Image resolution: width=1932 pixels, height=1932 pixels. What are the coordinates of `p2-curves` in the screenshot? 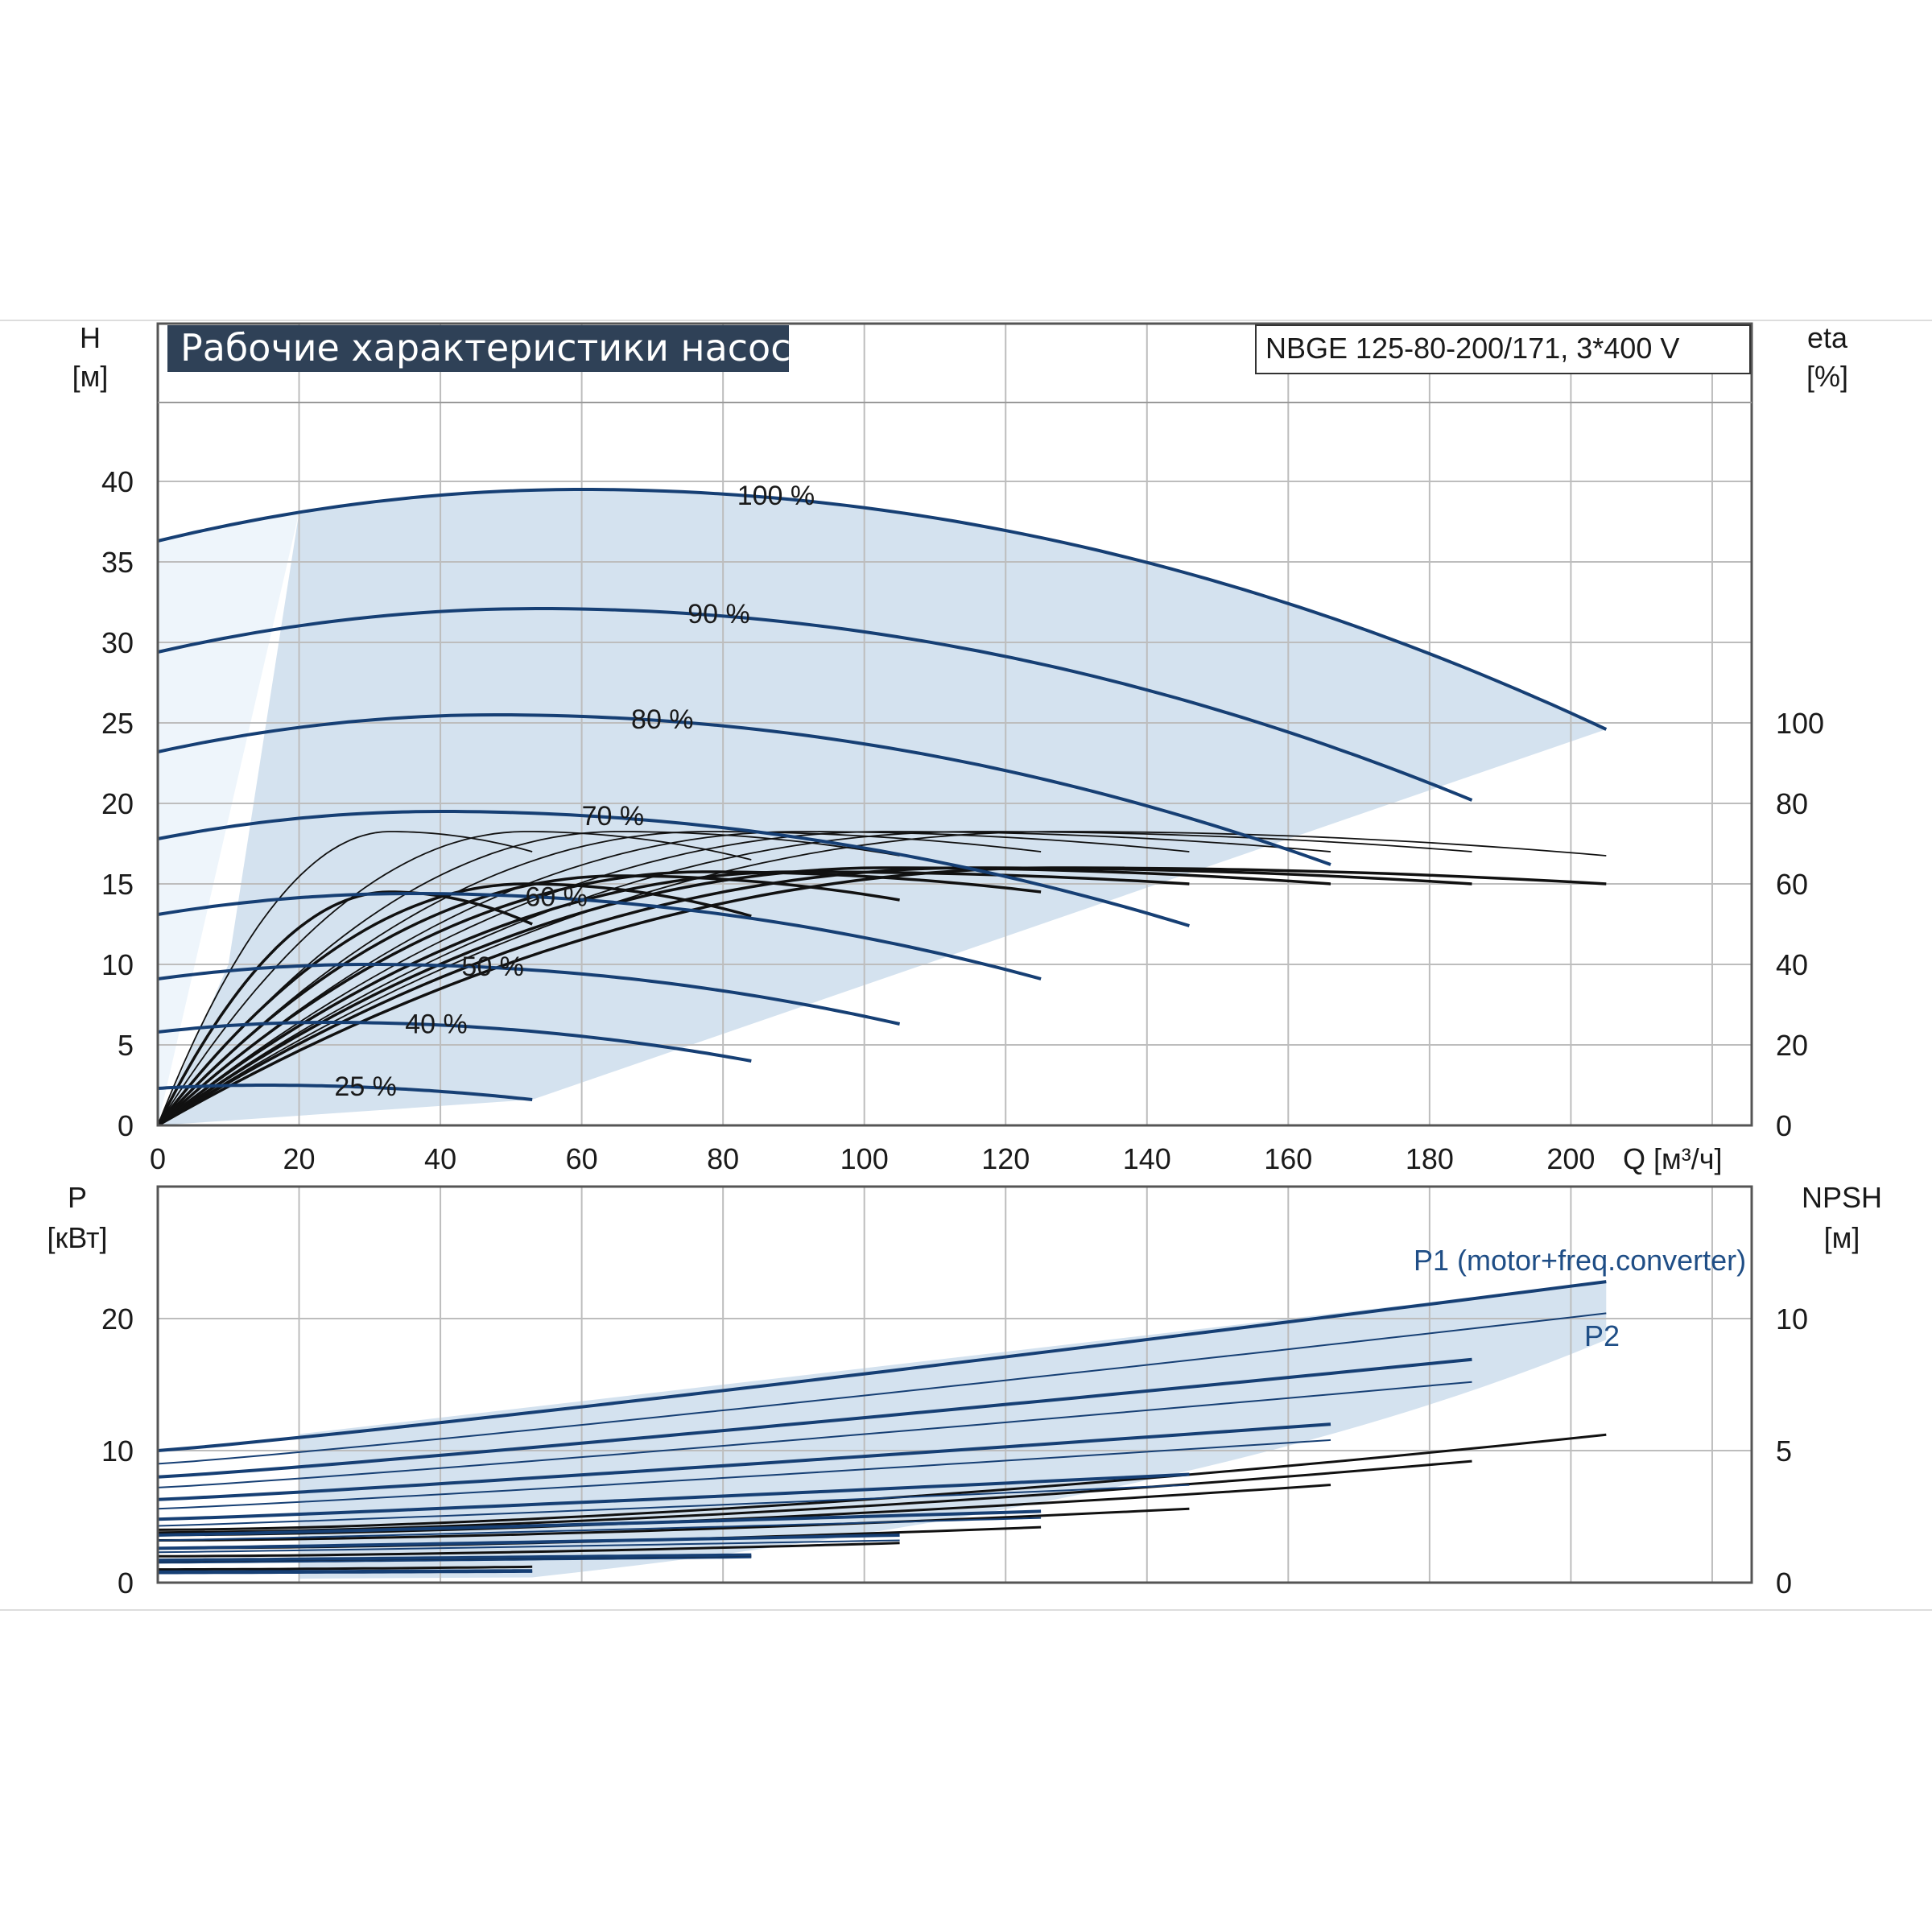 It's located at (882, 1443).